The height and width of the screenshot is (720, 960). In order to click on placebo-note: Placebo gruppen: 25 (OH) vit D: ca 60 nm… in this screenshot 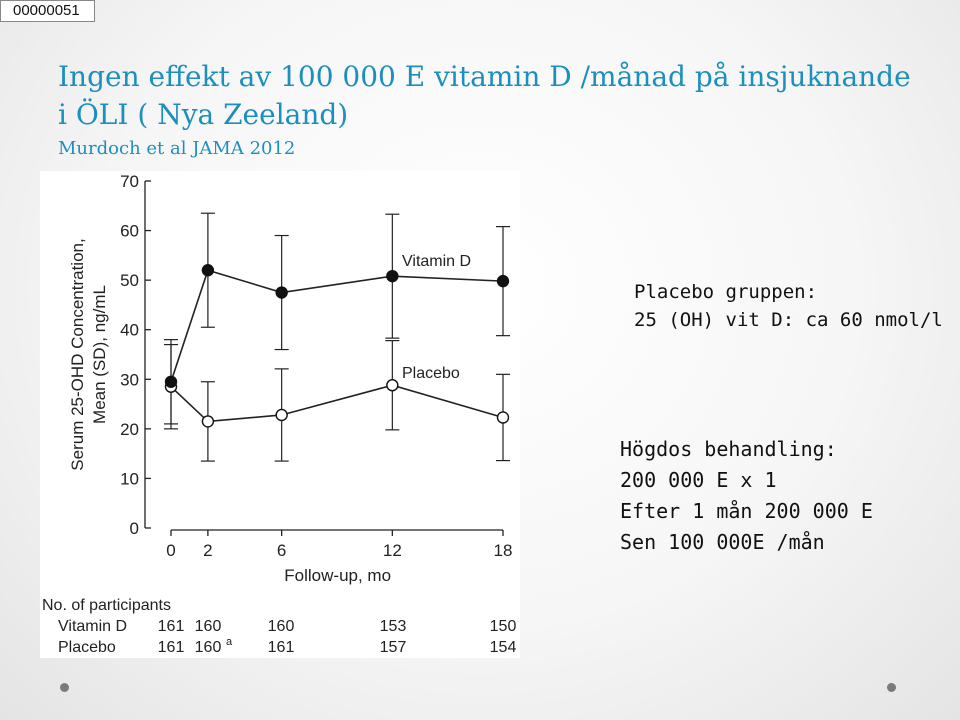, I will do `click(788, 306)`.